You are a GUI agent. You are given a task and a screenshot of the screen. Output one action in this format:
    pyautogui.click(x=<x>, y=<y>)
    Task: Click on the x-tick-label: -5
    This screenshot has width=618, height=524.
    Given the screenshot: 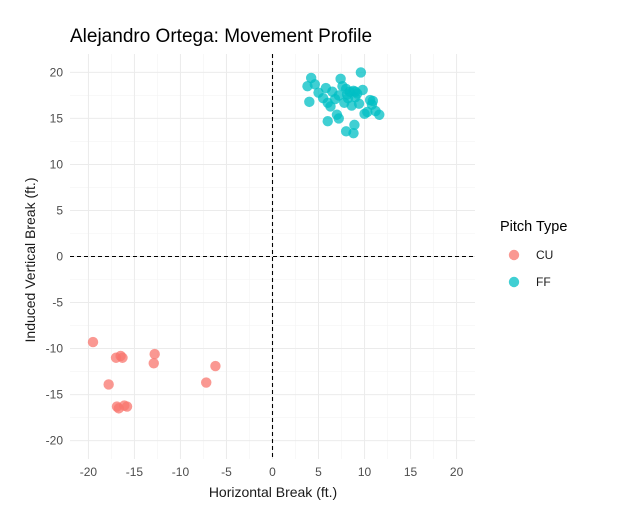 What is the action you would take?
    pyautogui.click(x=226, y=472)
    